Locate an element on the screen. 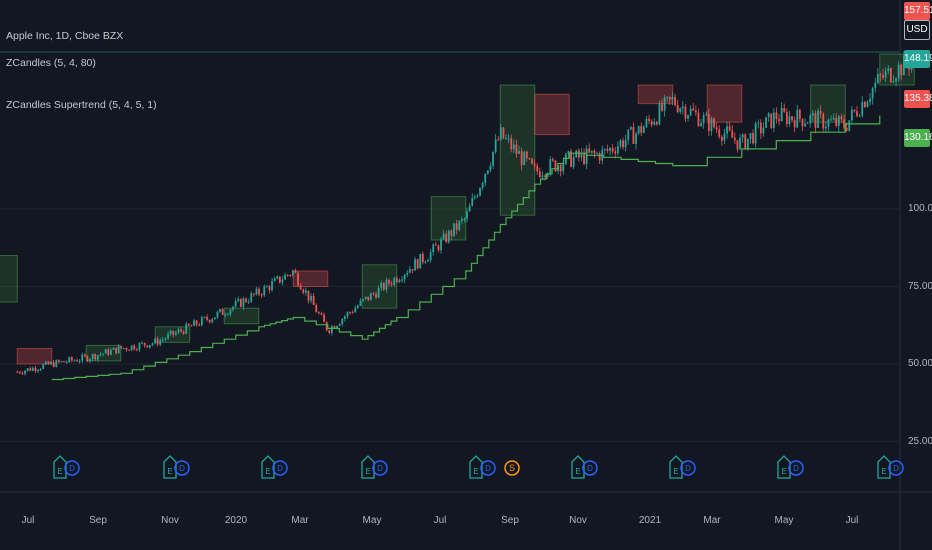  split-icon is located at coordinates (512, 468).